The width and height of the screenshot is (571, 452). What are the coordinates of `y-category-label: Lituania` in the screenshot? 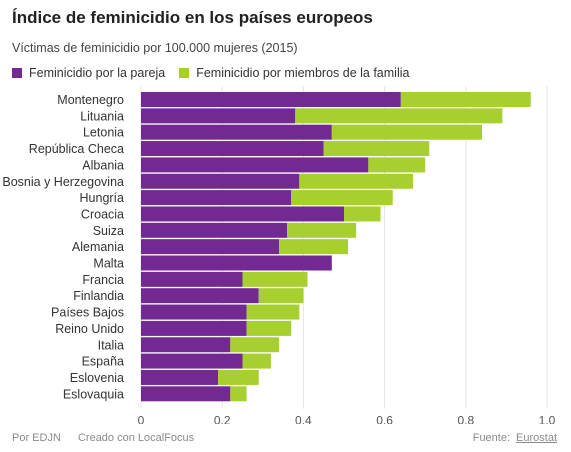 It's located at (102, 116).